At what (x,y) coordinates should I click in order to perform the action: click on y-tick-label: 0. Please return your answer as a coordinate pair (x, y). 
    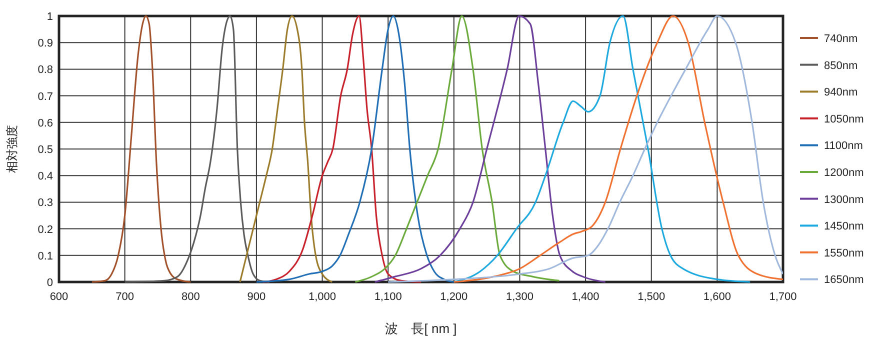
    Looking at the image, I should click on (49, 283).